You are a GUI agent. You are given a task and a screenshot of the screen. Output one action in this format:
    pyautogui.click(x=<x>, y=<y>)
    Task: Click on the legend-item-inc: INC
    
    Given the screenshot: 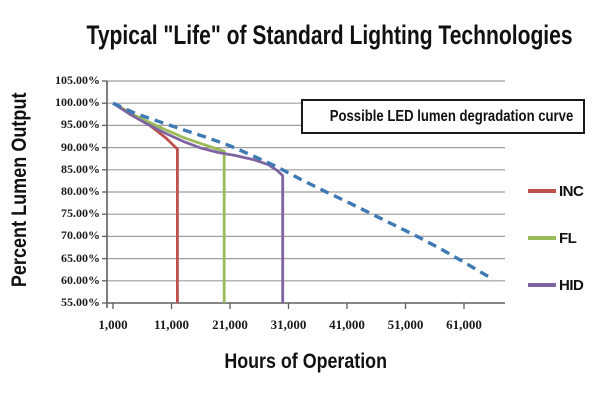 What is the action you would take?
    pyautogui.click(x=556, y=191)
    